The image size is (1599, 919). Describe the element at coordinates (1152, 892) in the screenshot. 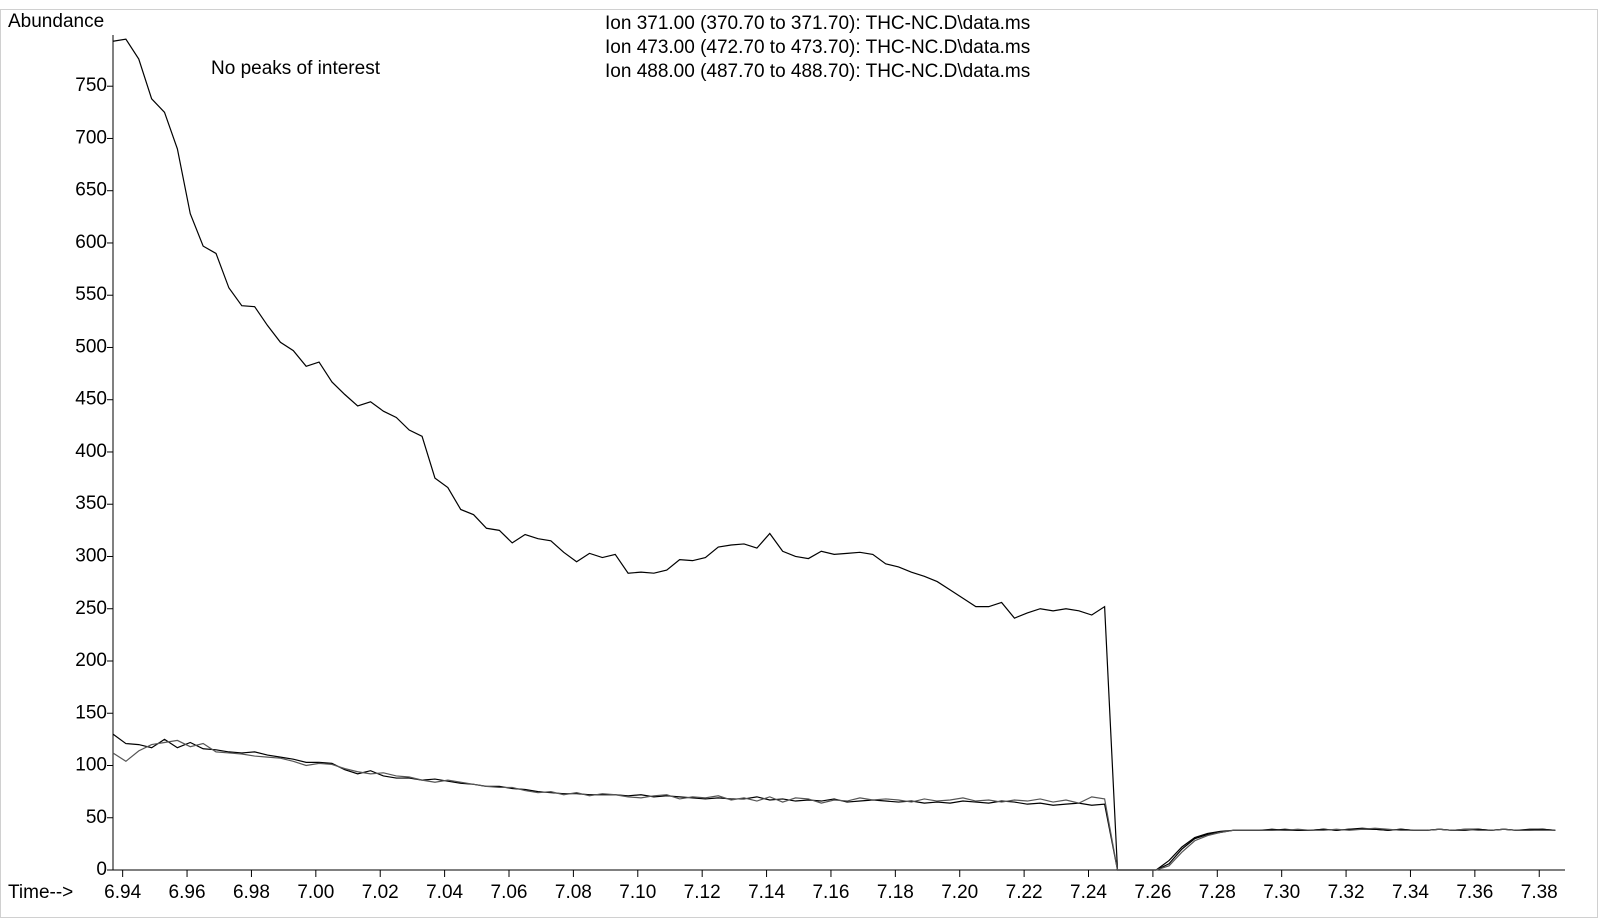

I see `x-tick-label: 7.26` at that location.